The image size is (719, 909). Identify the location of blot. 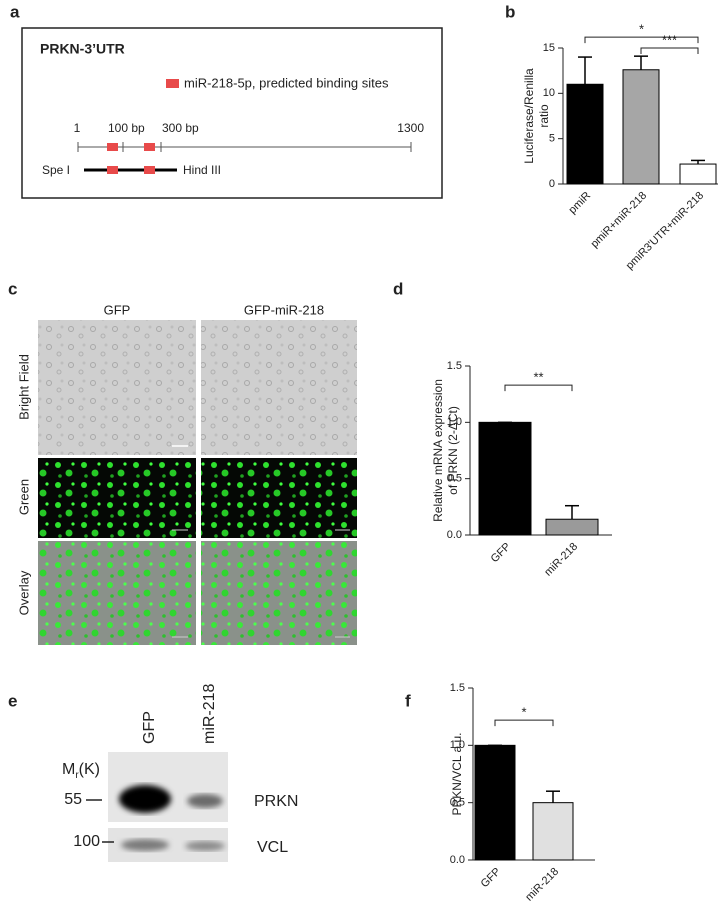
(168, 787).